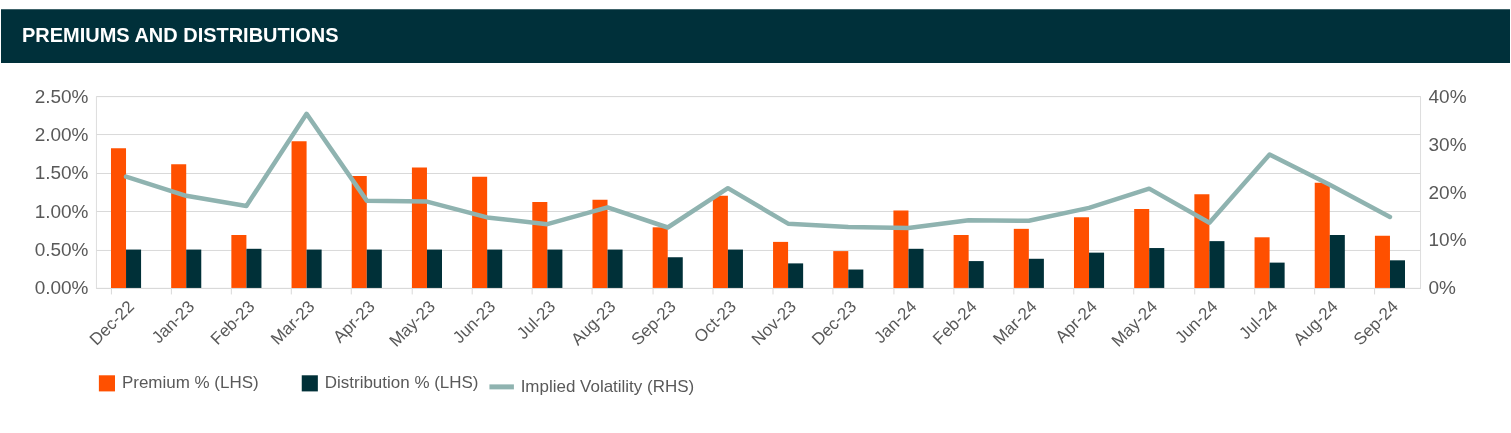 The height and width of the screenshot is (433, 1511). Describe the element at coordinates (61, 288) in the screenshot. I see `y-tick-label: 0.00%` at that location.